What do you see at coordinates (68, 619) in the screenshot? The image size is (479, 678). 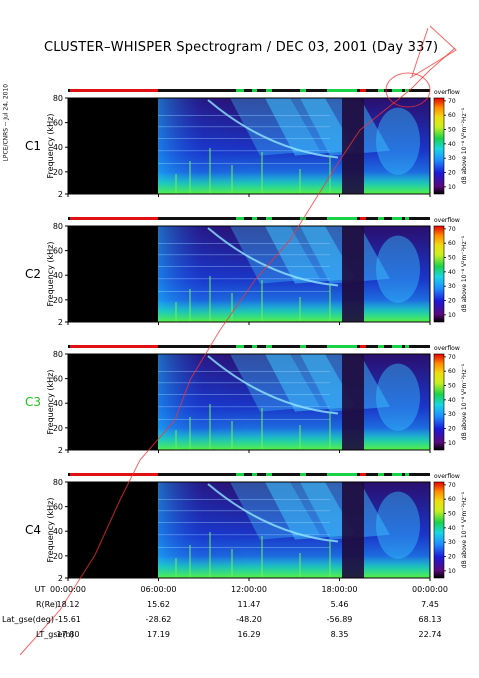 I see `ephemeris-value: -15.61` at bounding box center [68, 619].